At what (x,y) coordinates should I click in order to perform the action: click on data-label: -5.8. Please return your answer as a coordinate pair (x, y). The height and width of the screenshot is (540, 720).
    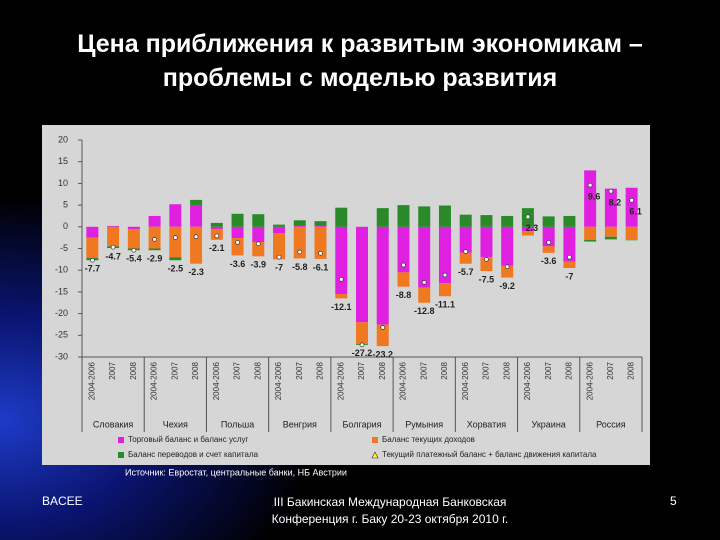
    Looking at the image, I should click on (300, 267).